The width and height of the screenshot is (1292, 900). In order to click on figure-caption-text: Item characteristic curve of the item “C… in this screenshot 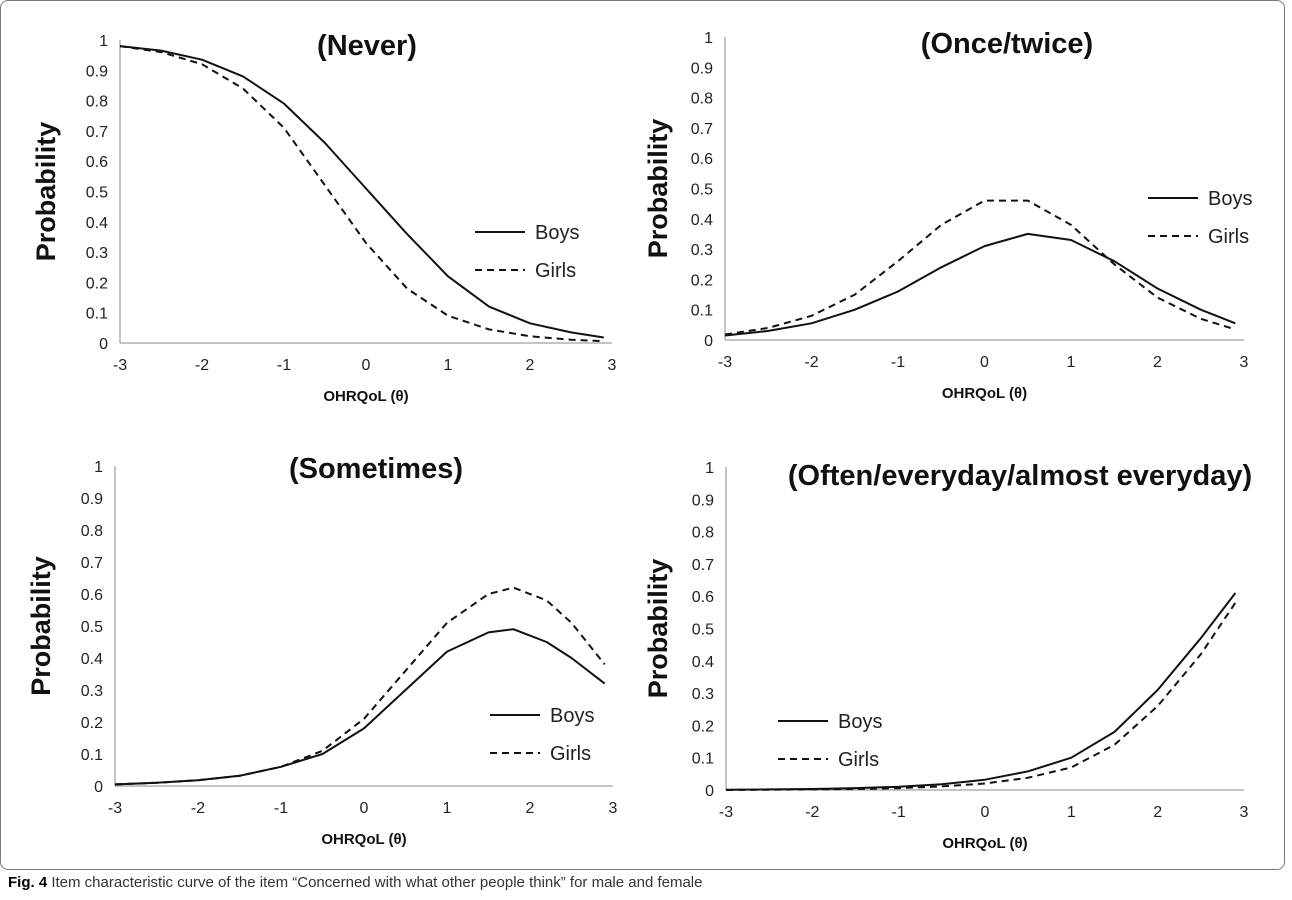, I will do `click(377, 882)`.